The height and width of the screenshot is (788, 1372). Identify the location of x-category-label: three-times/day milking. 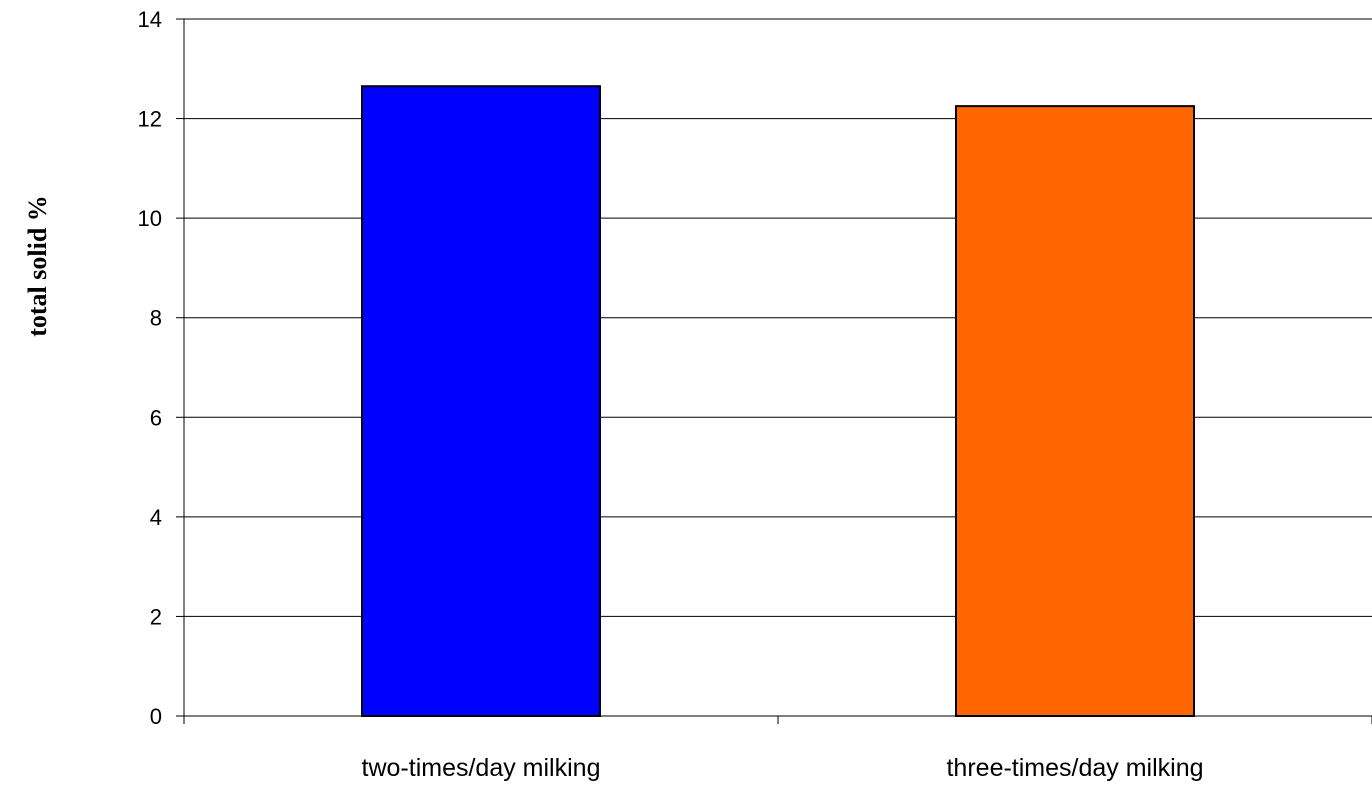
(1074, 768).